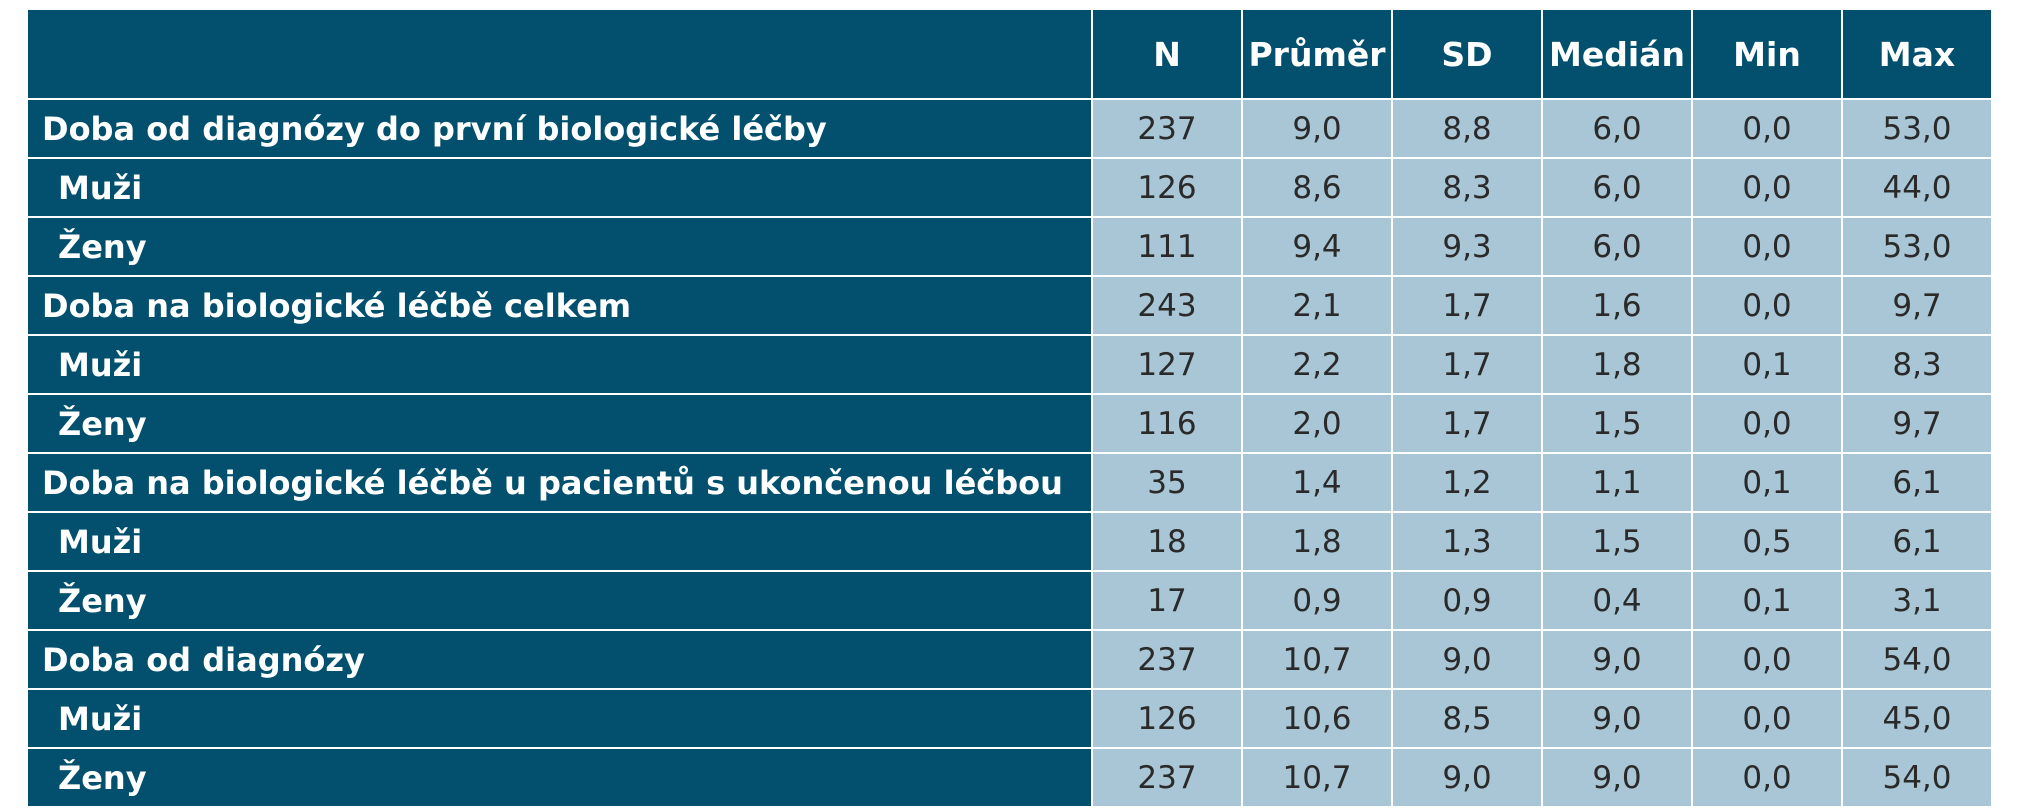 This screenshot has height=808, width=2021. I want to click on cell-min: 0,5, so click(1767, 541).